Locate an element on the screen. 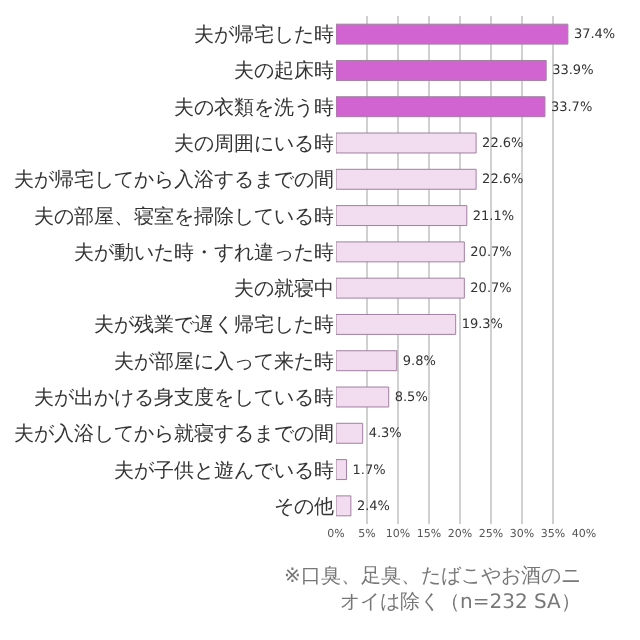 The height and width of the screenshot is (640, 640). y-tick-label: 夫が帰宅してから入浴するまでの間 is located at coordinates (174, 180).